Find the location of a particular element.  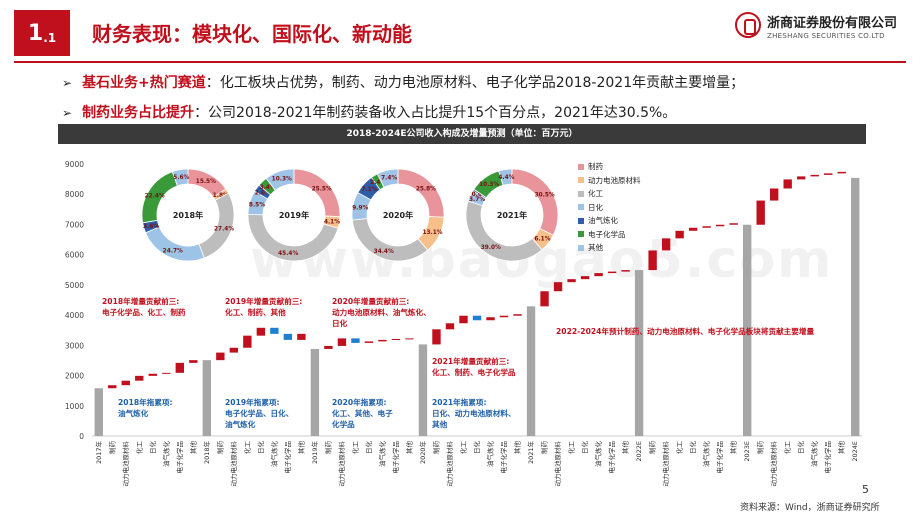

pie-slice-label: 25.5% is located at coordinates (322, 189).